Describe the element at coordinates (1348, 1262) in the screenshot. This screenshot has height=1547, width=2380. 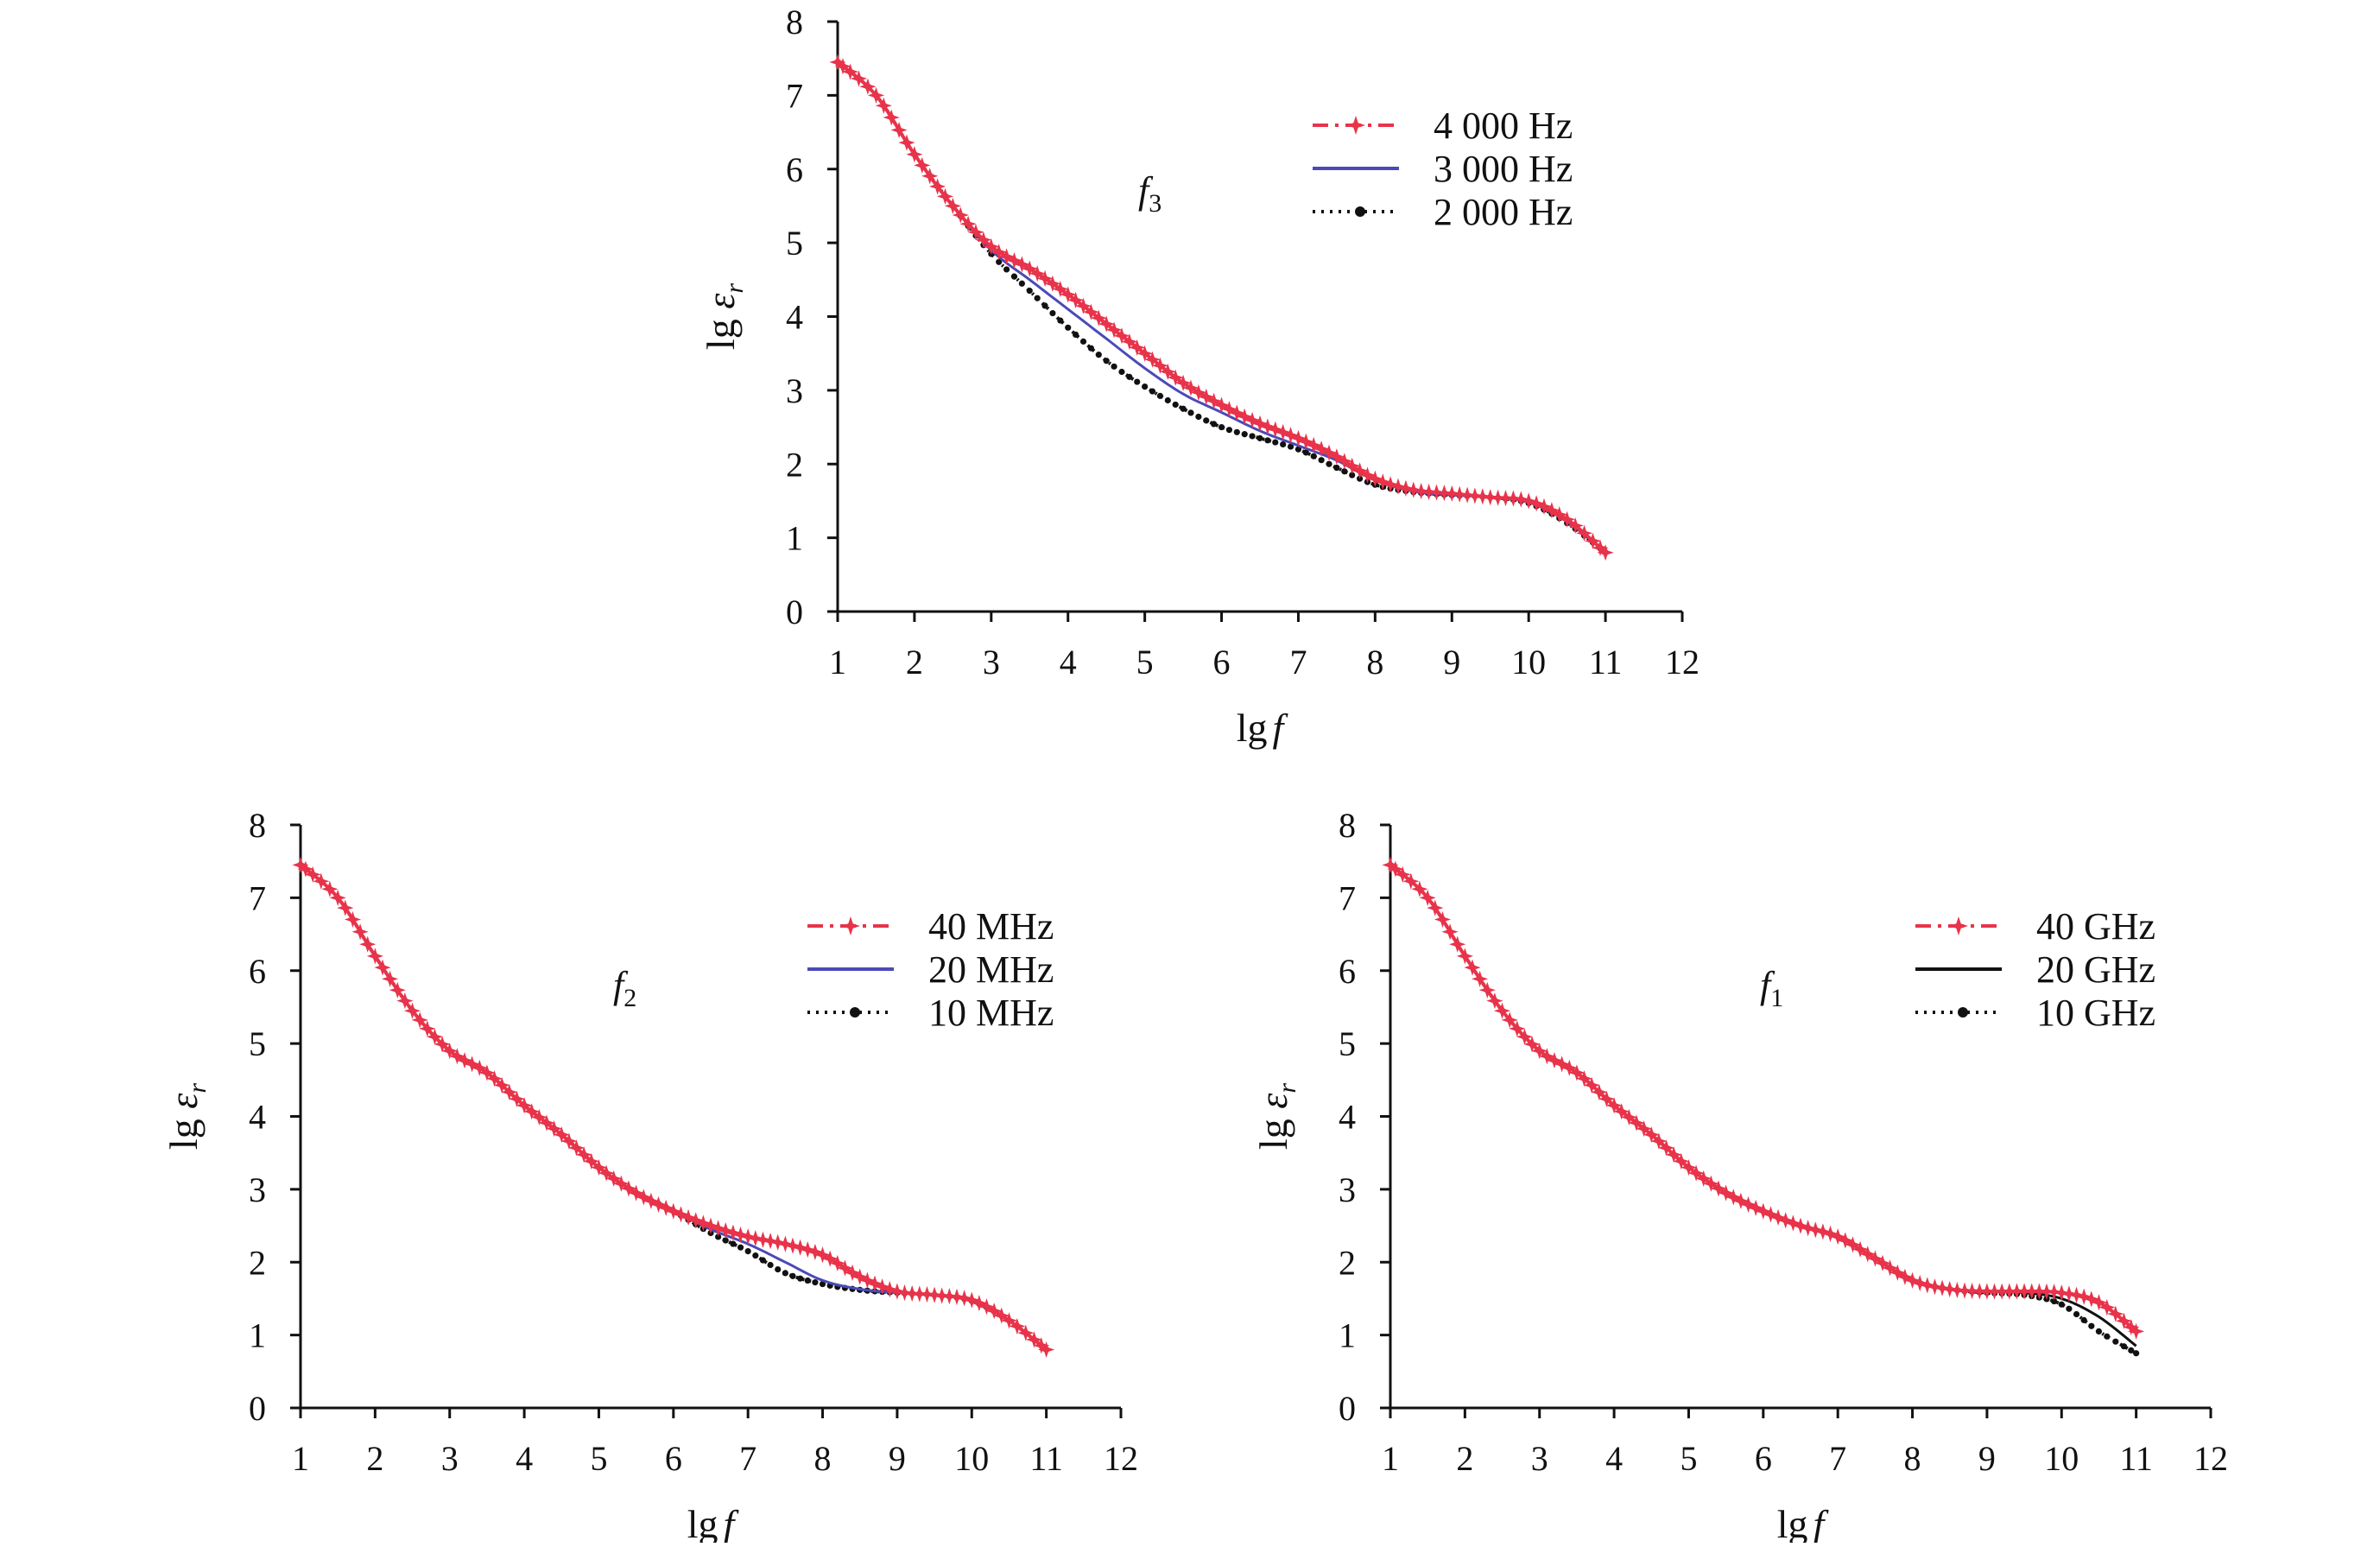
I see `y-tick-label: 2` at that location.